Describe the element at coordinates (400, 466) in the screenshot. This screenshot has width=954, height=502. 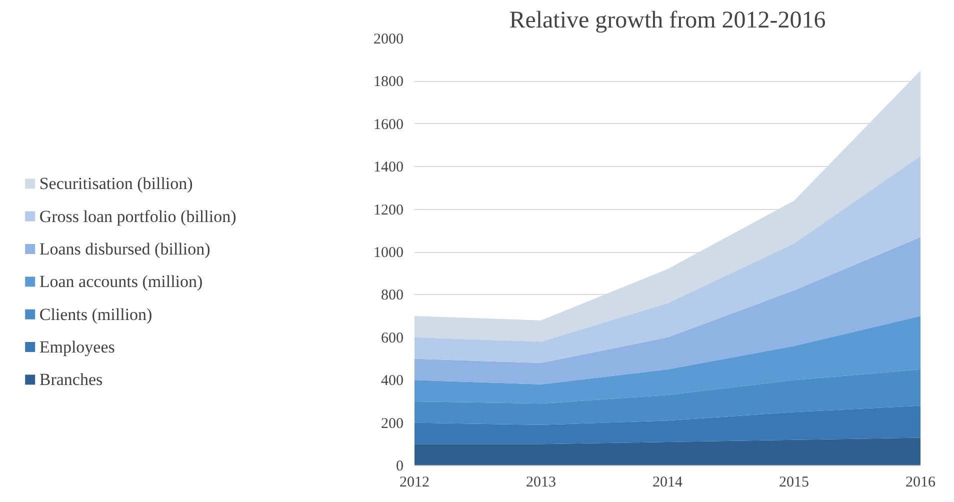
I see `y-tick-label: 0` at that location.